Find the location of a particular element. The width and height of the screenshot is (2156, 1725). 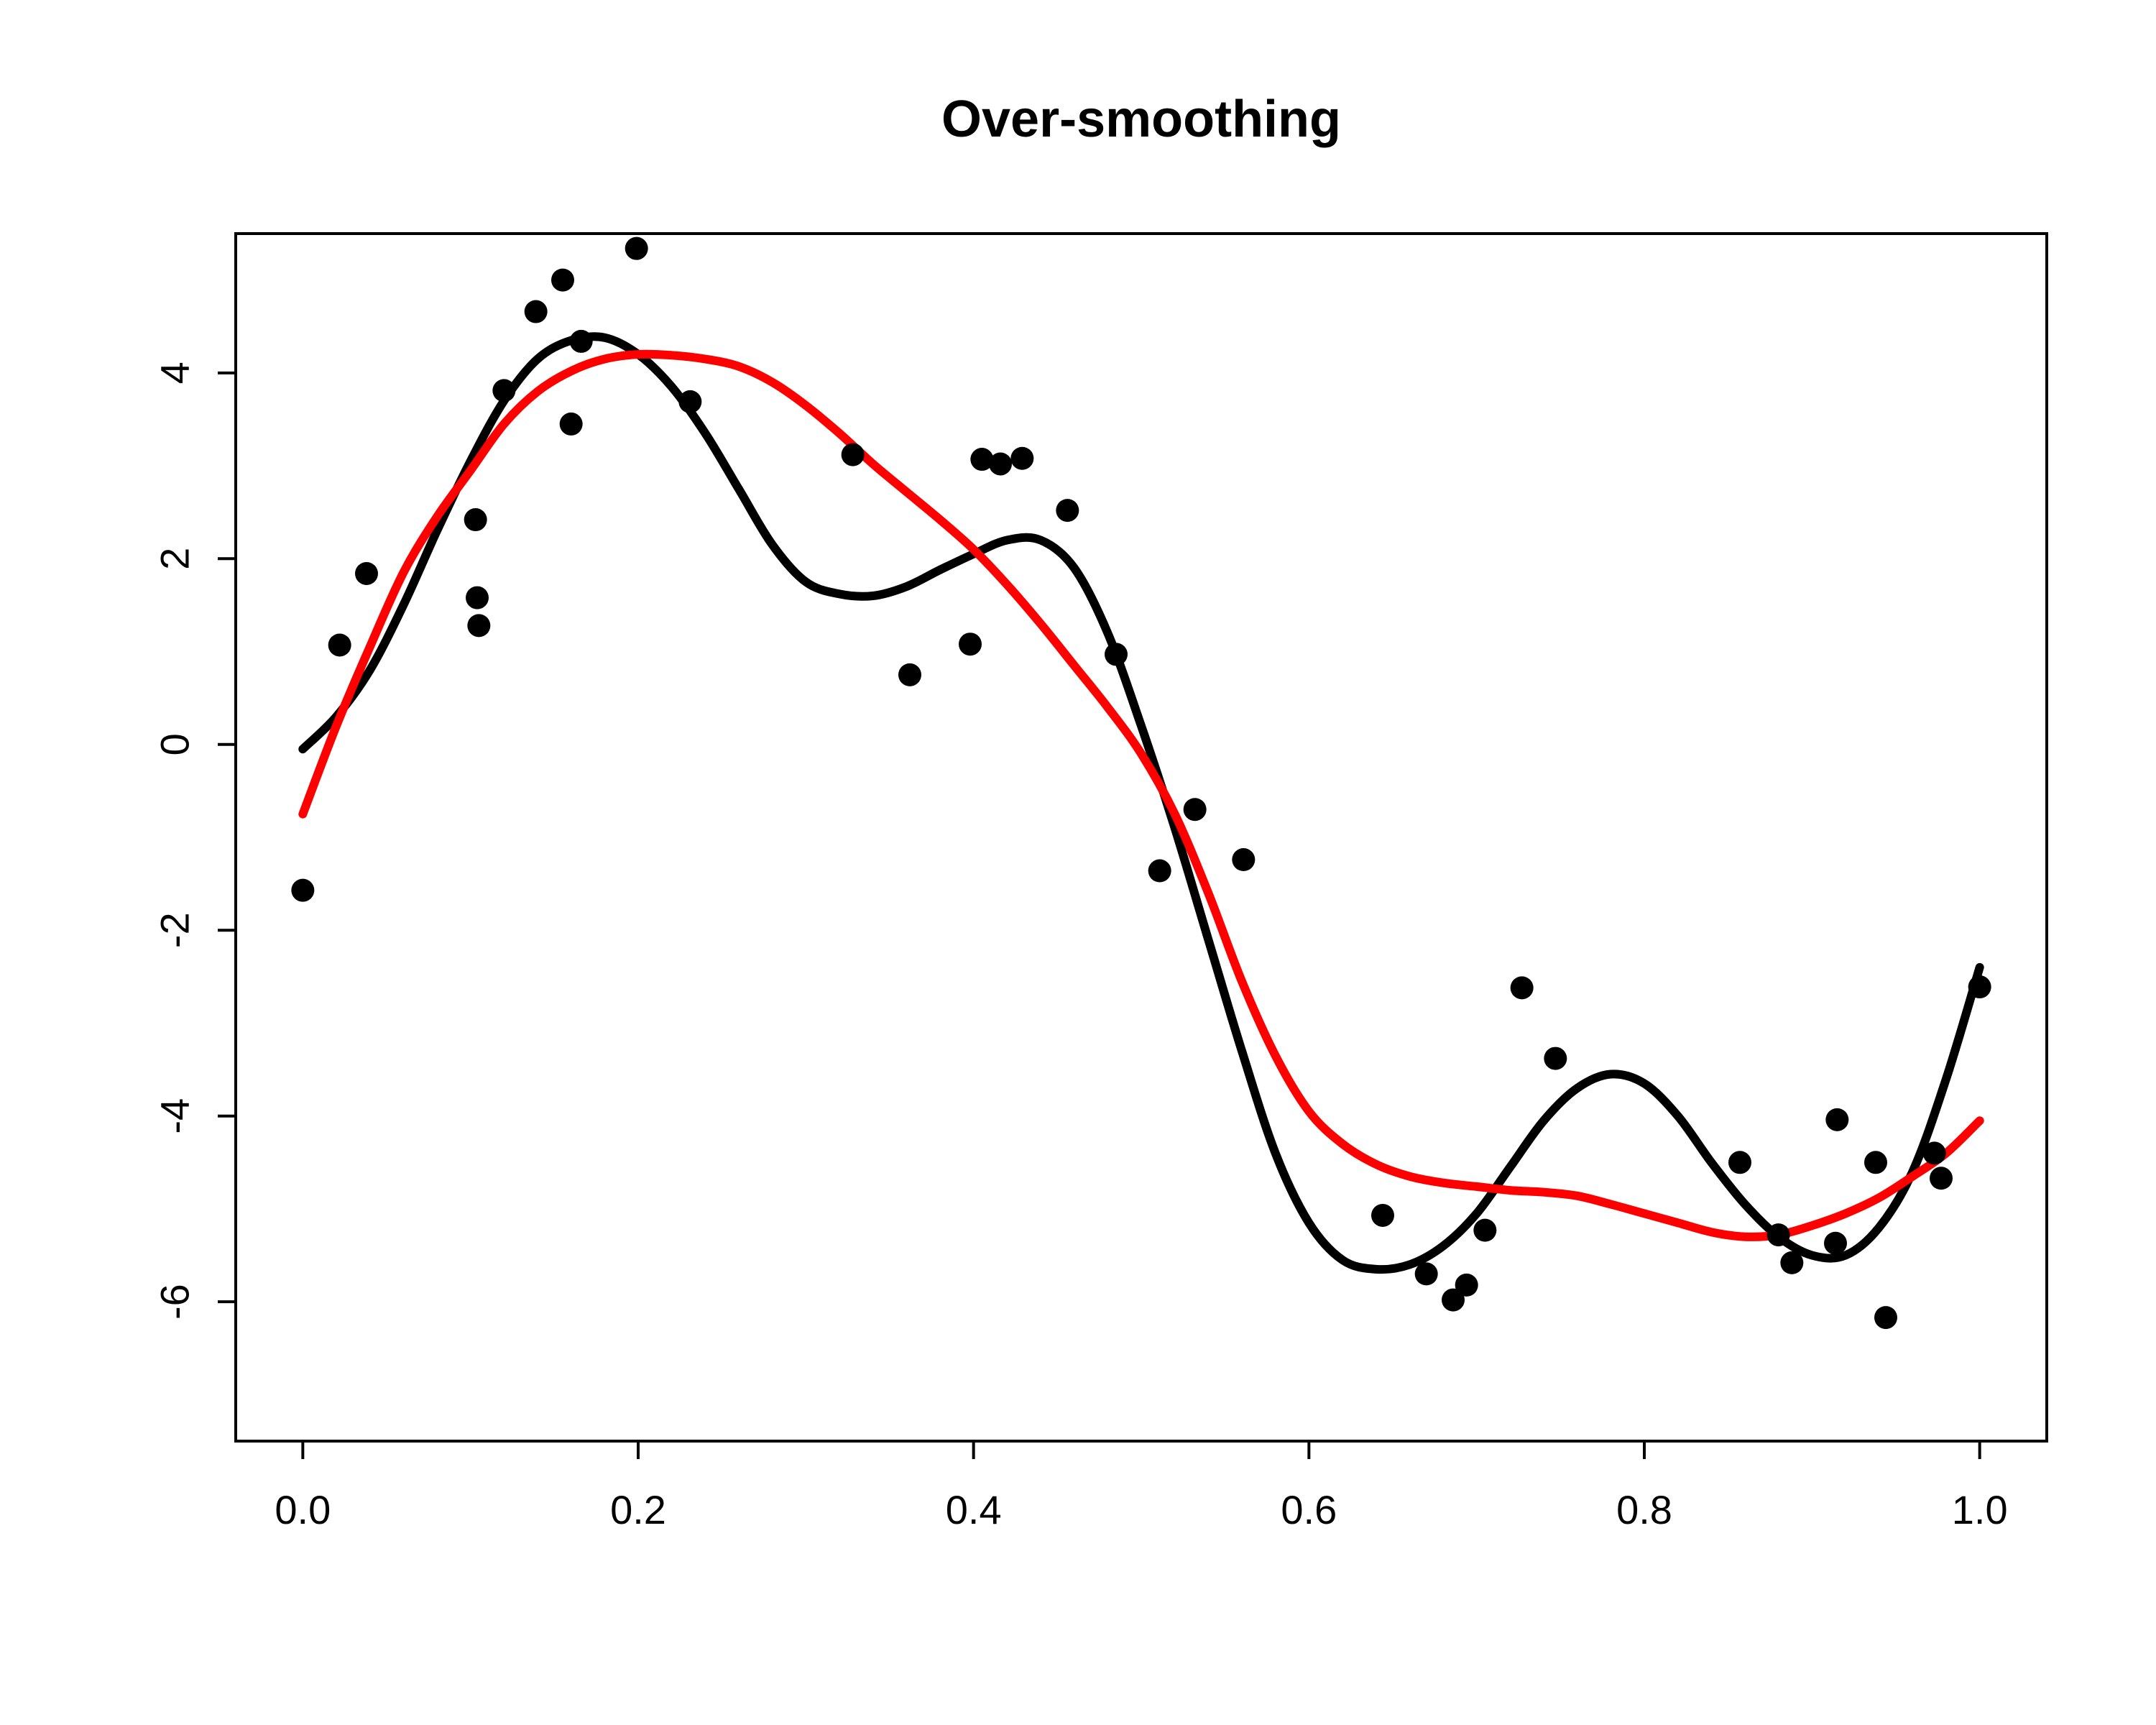

y-tick-label: -4 is located at coordinates (175, 1116).